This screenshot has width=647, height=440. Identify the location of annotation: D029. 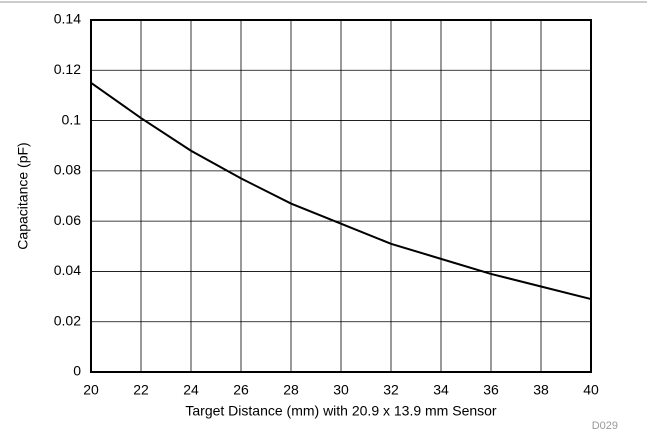
(605, 426).